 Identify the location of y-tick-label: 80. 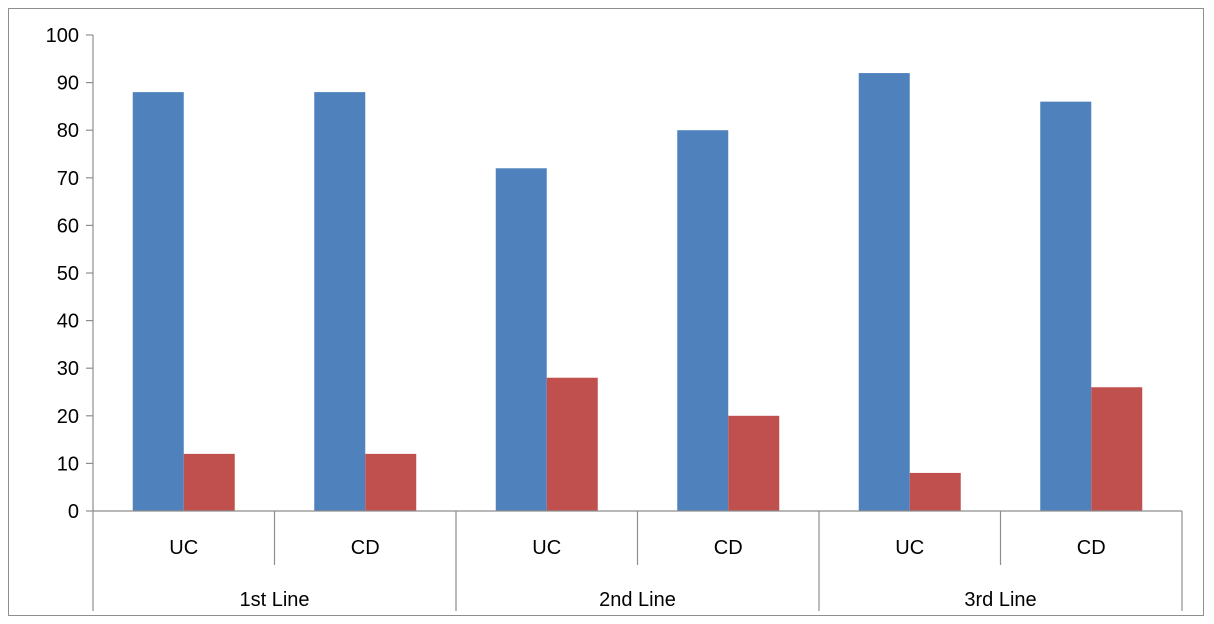
(68, 131).